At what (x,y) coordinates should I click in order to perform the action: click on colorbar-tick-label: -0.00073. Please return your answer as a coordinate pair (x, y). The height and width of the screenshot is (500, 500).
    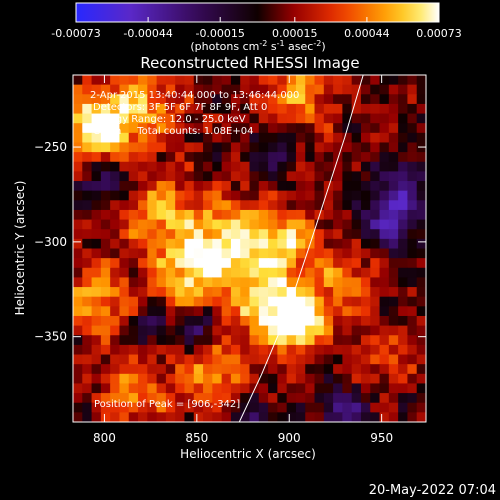
    Looking at the image, I should click on (75, 33).